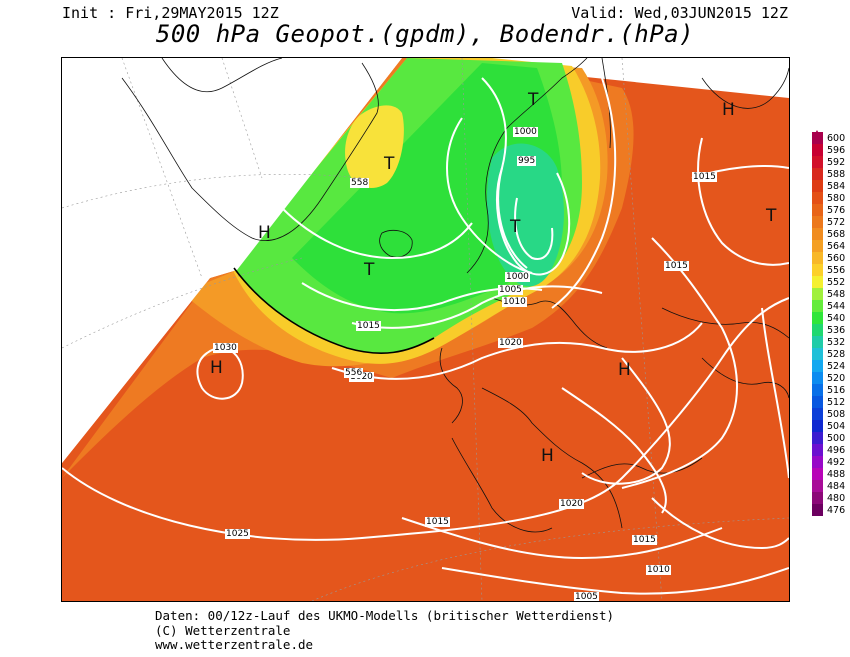 The image size is (850, 657). I want to click on legend-entry: 564, so click(831, 246).